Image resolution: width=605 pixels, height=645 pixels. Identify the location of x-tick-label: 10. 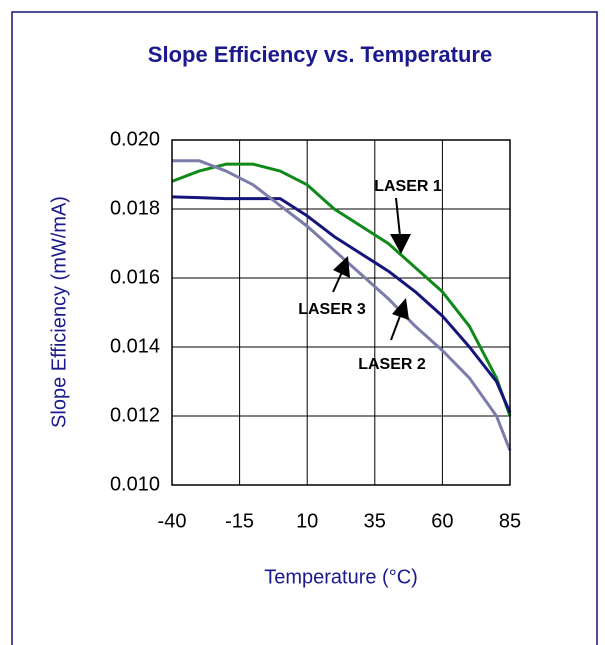
(307, 521).